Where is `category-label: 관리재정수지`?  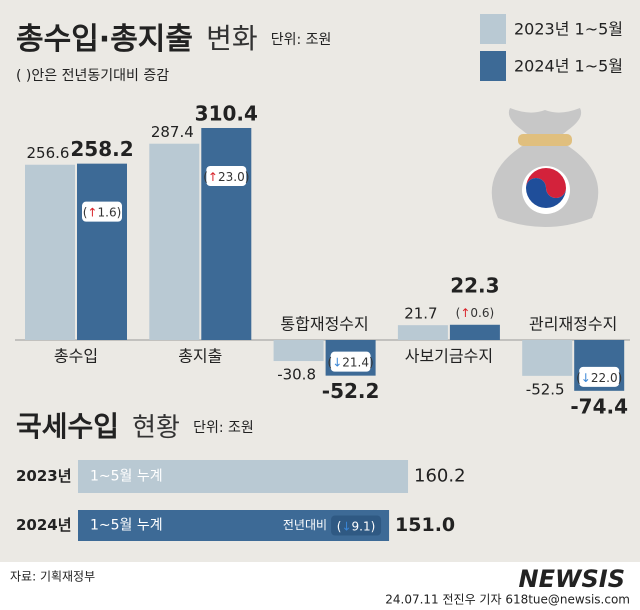
category-label: 관리재정수지 is located at coordinates (573, 324).